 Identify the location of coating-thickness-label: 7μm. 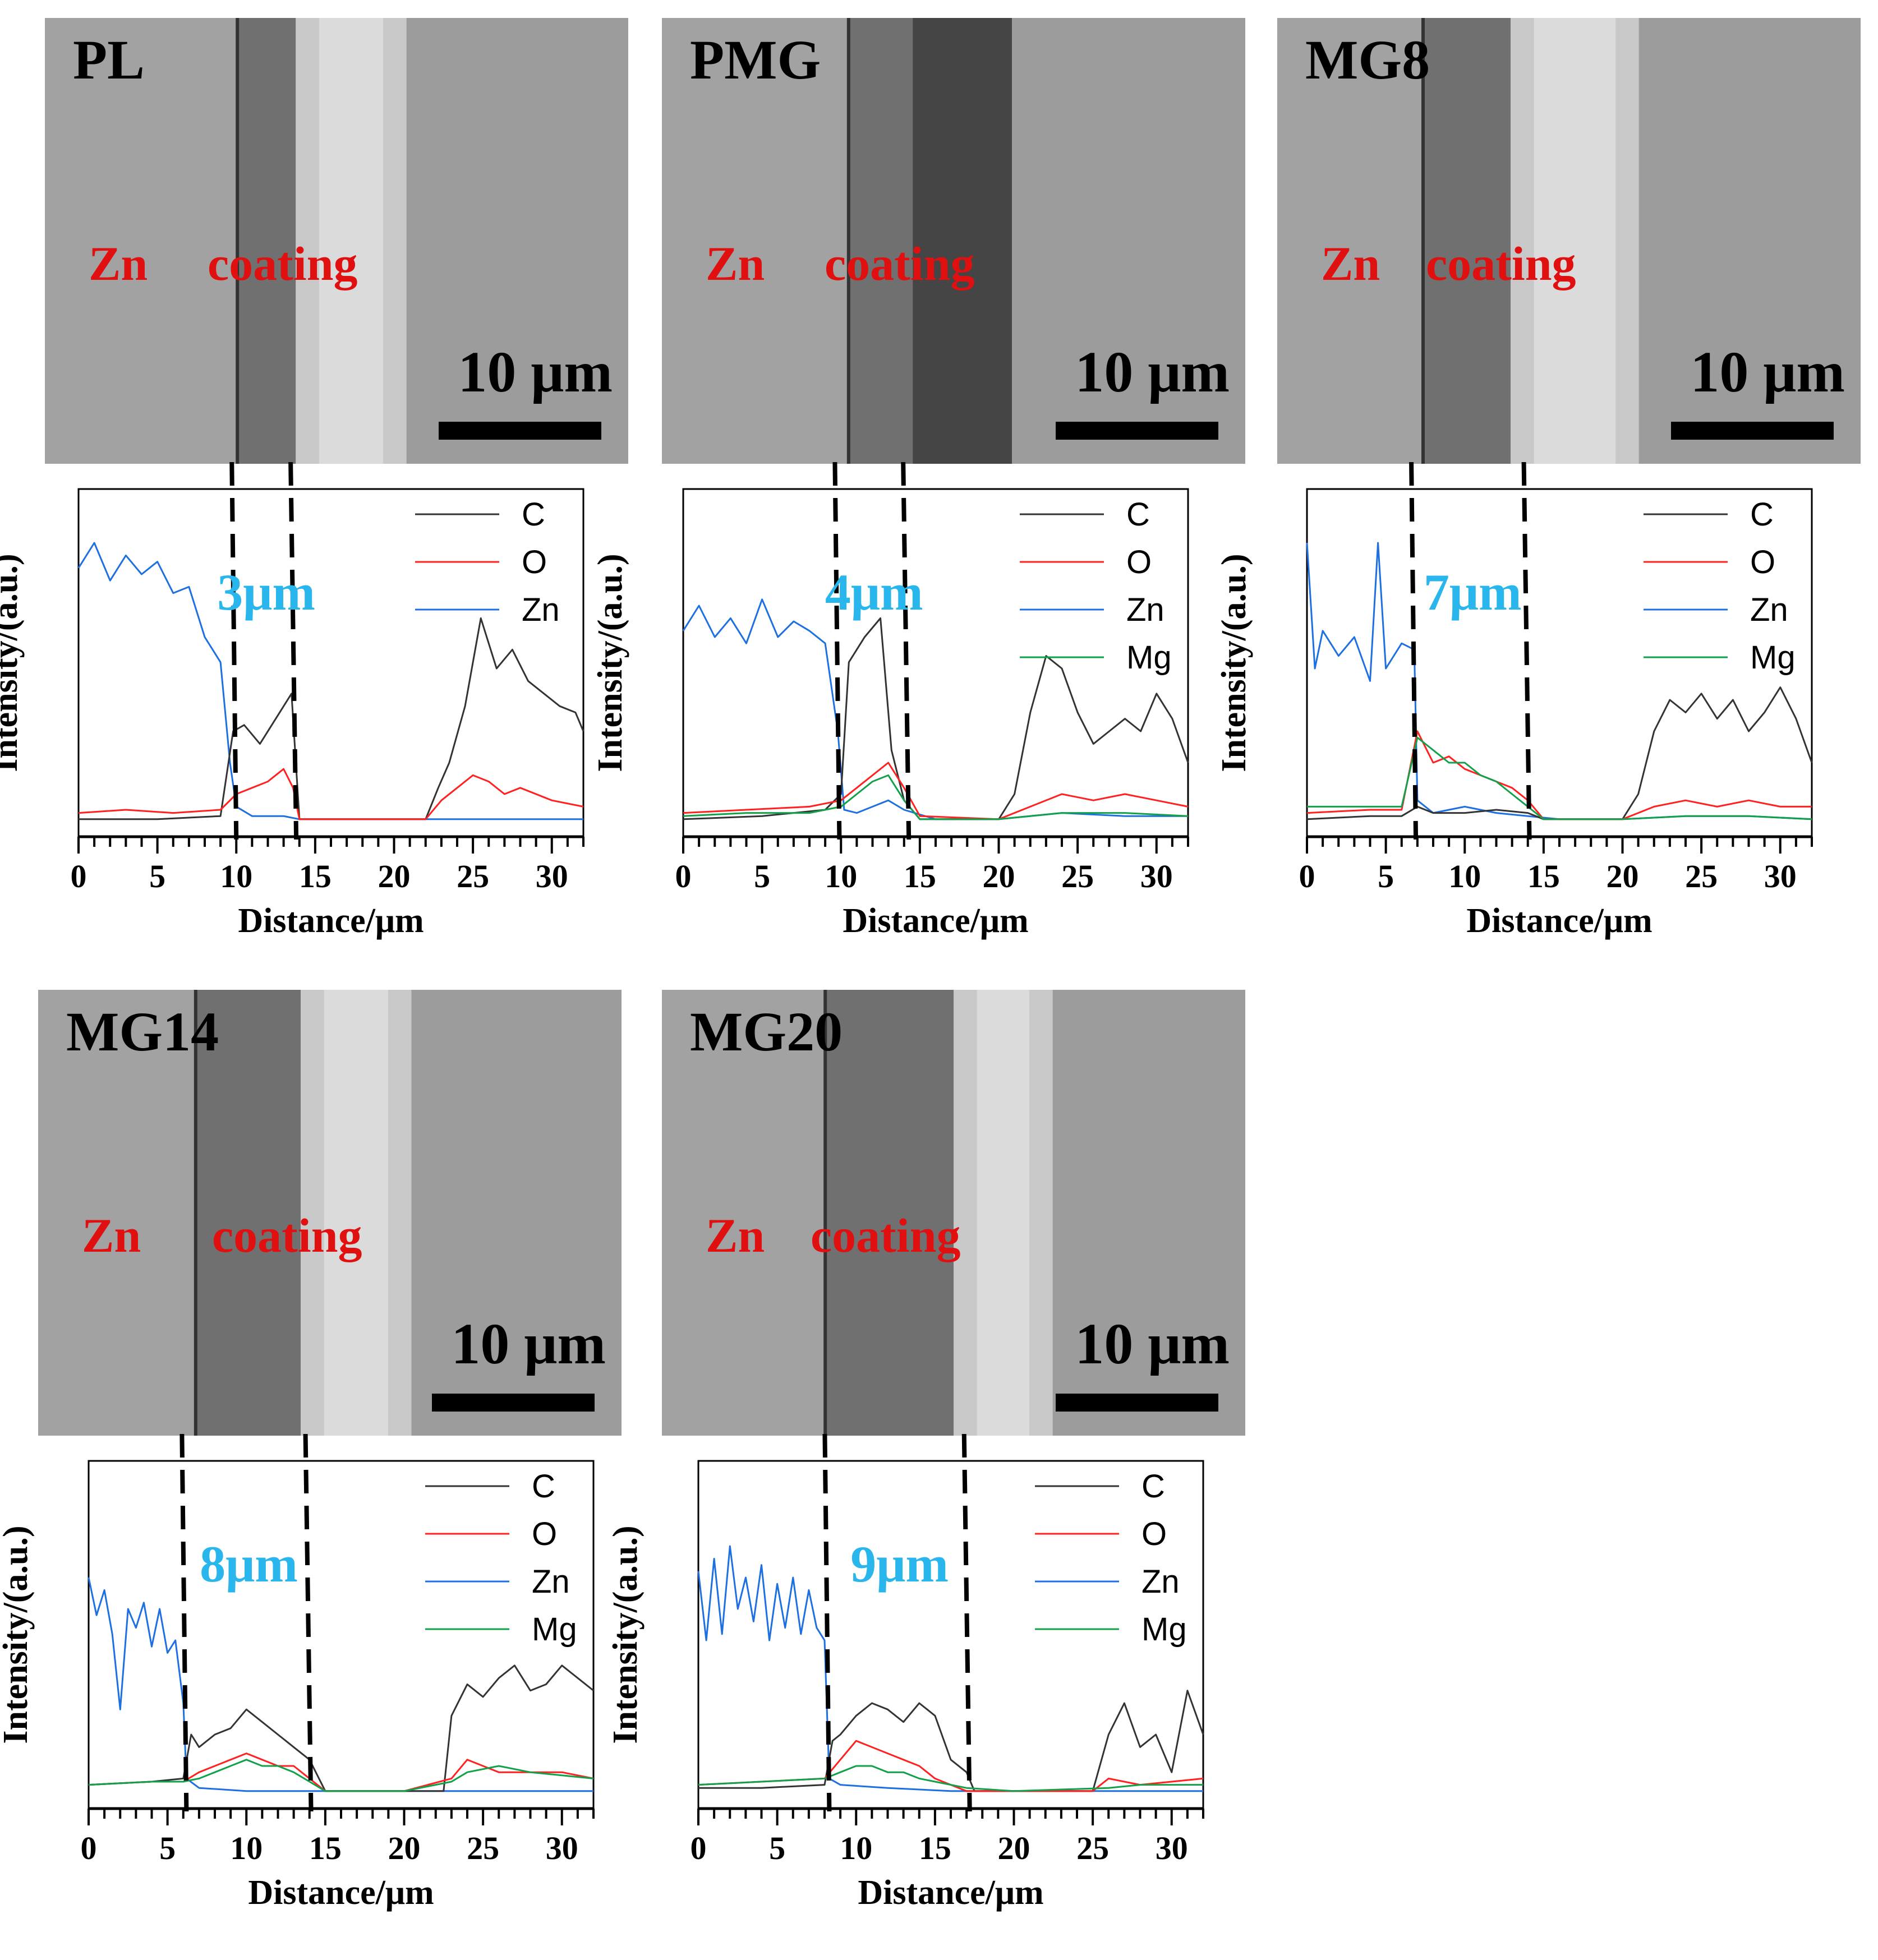
(1473, 592).